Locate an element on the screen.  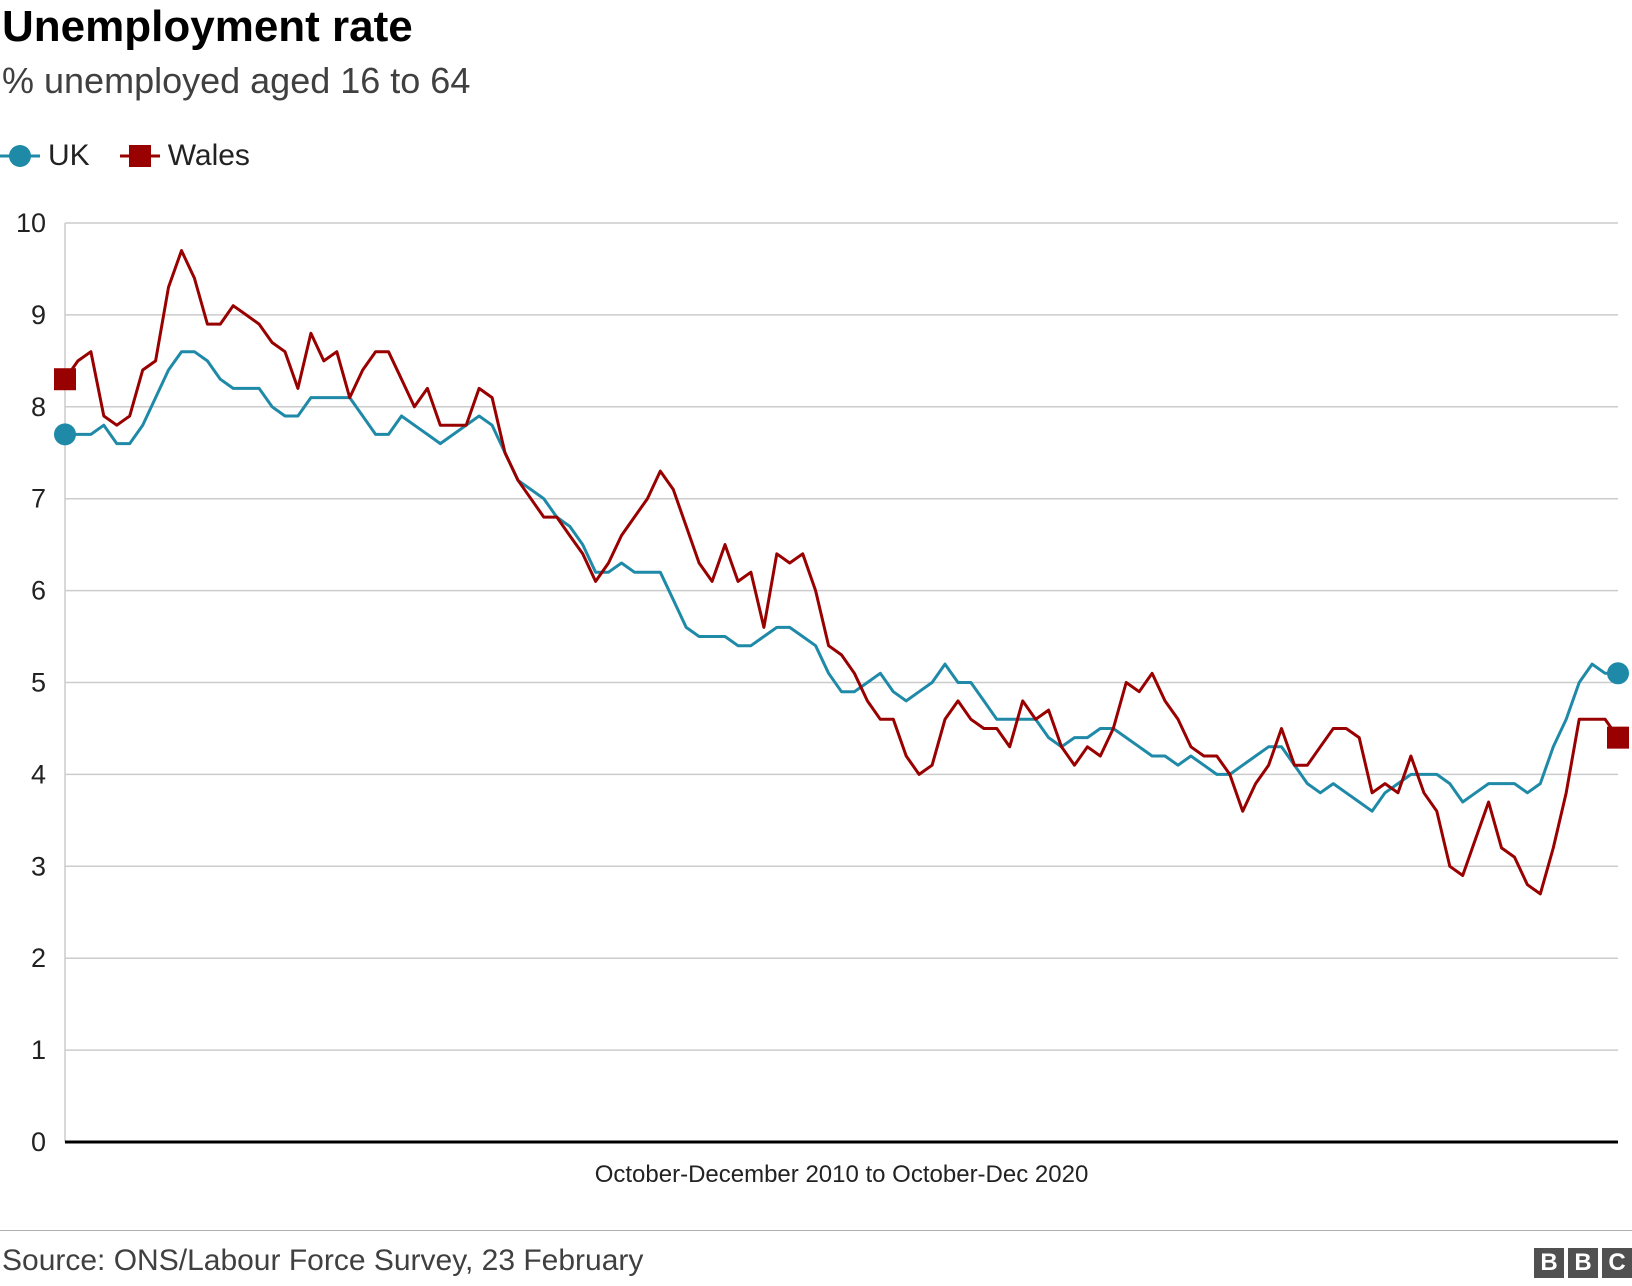
legend-wales-marker-icon is located at coordinates (139, 156).